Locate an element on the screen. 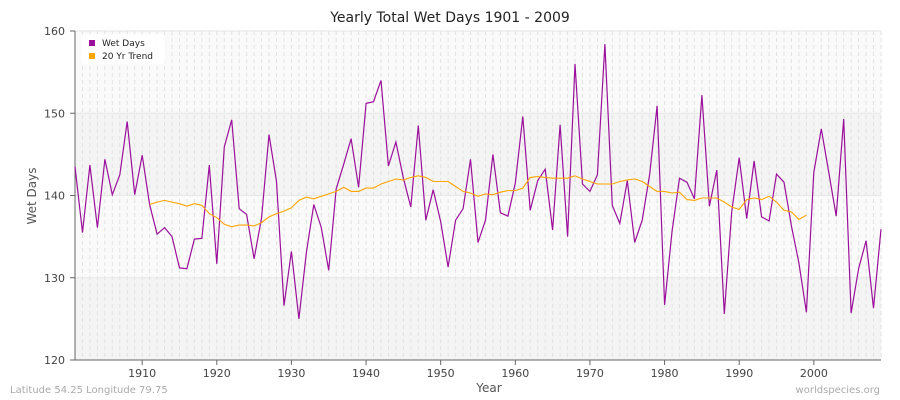 The image size is (900, 400). legend: Wet Days 20 Yr Trend is located at coordinates (123, 49).